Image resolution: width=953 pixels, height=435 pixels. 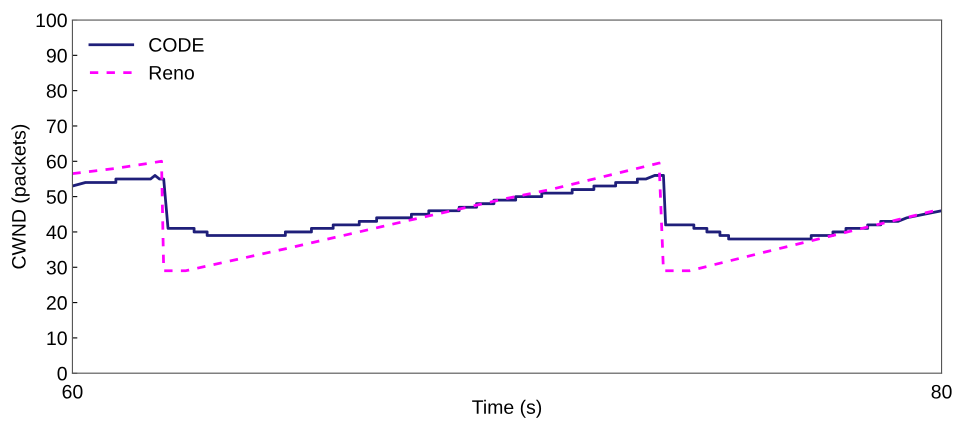 What do you see at coordinates (56, 55) in the screenshot?
I see `y-tick-label: 90` at bounding box center [56, 55].